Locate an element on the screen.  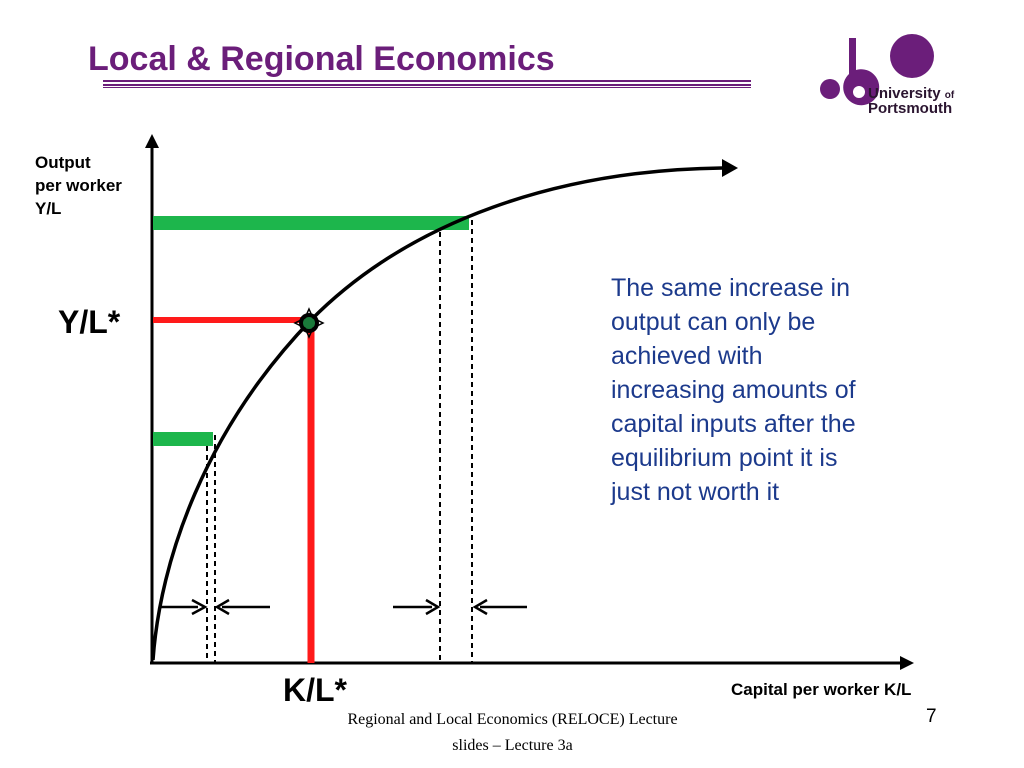
annotation-line: increasing amounts of is located at coordinates (733, 390).